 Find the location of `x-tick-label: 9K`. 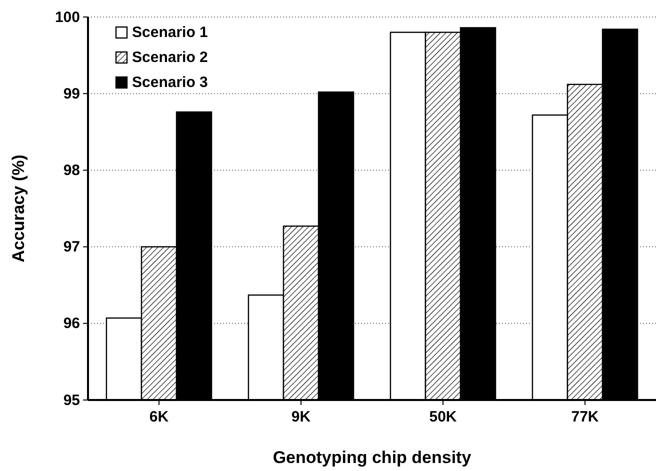

x-tick-label: 9K is located at coordinates (301, 417).